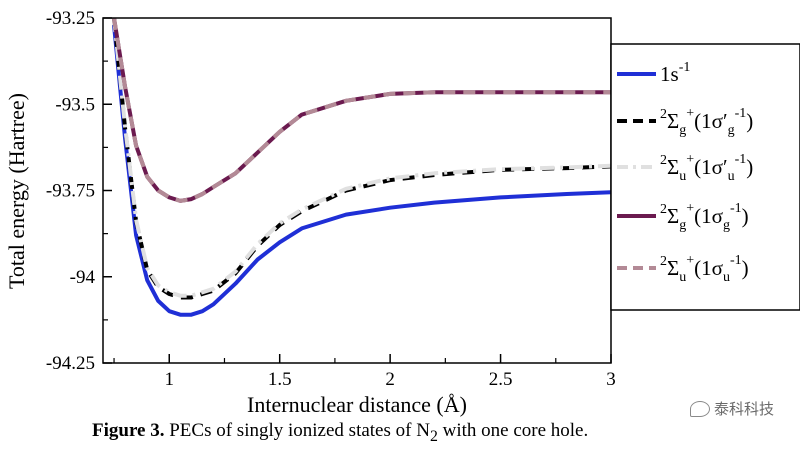 The width and height of the screenshot is (800, 453). I want to click on watermark-text: 泰科科技, so click(743, 409).